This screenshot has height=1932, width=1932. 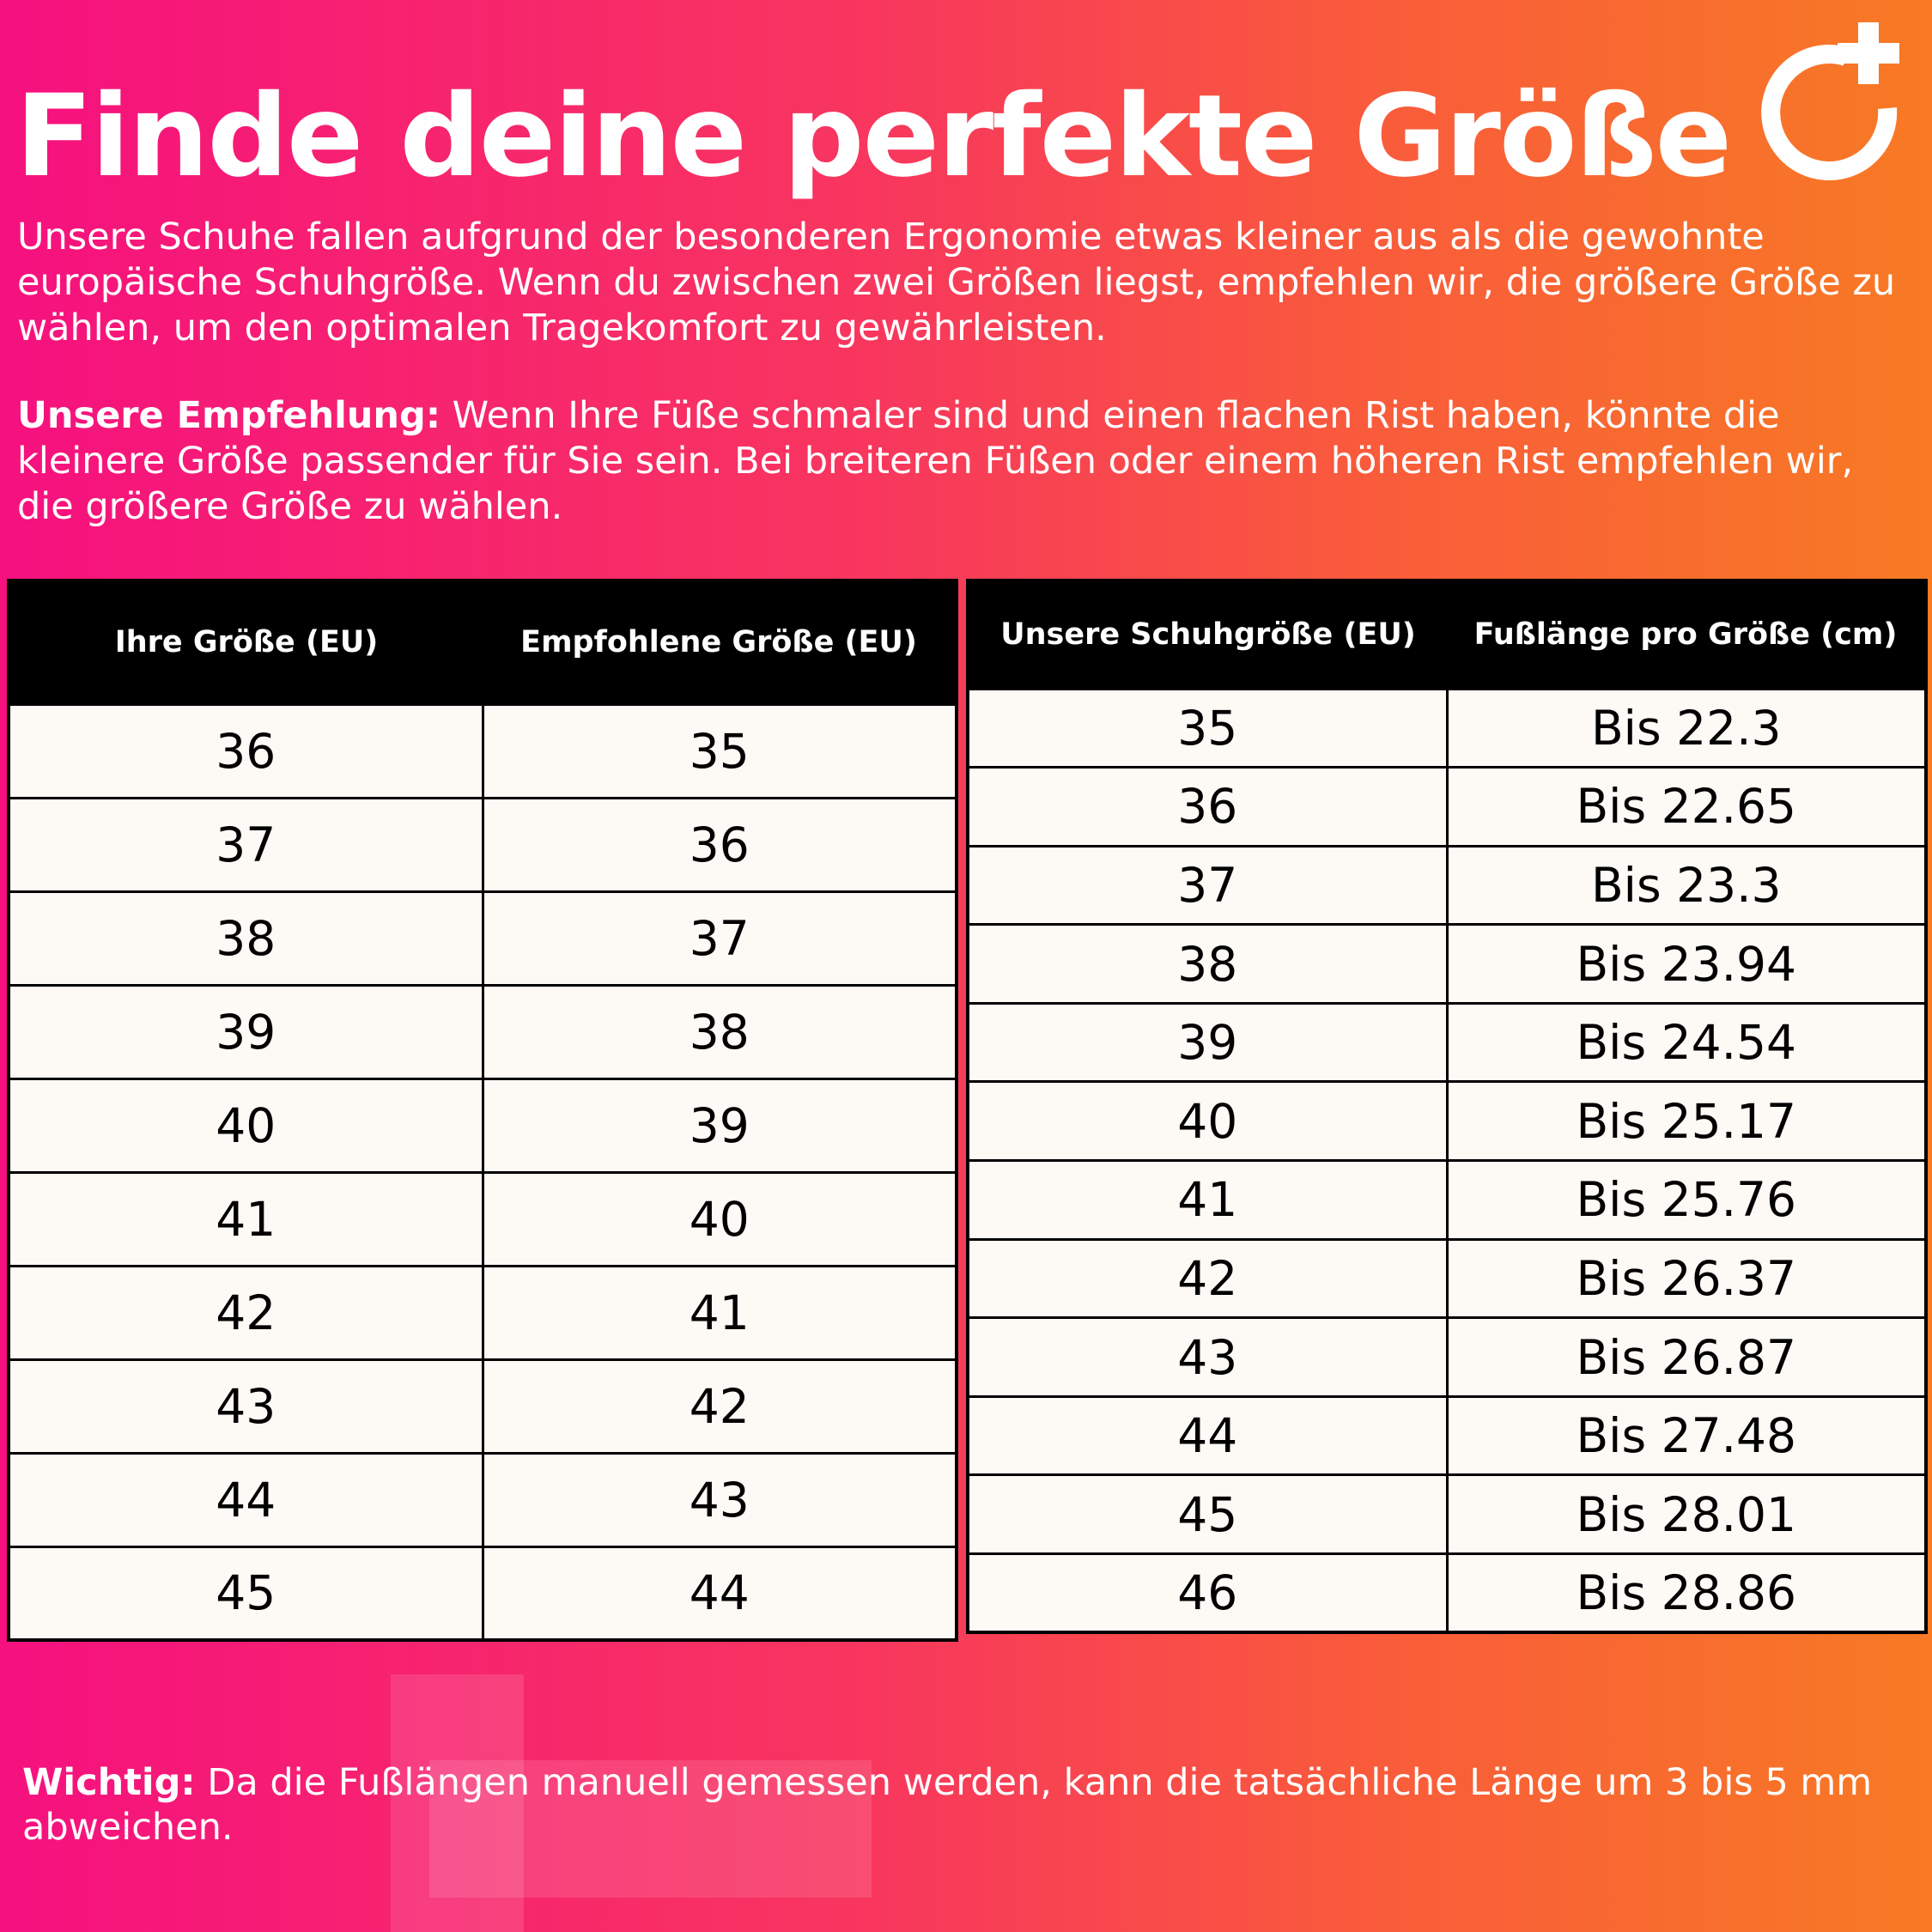 I want to click on table-cell: Bis 25.76, so click(x=1686, y=1200).